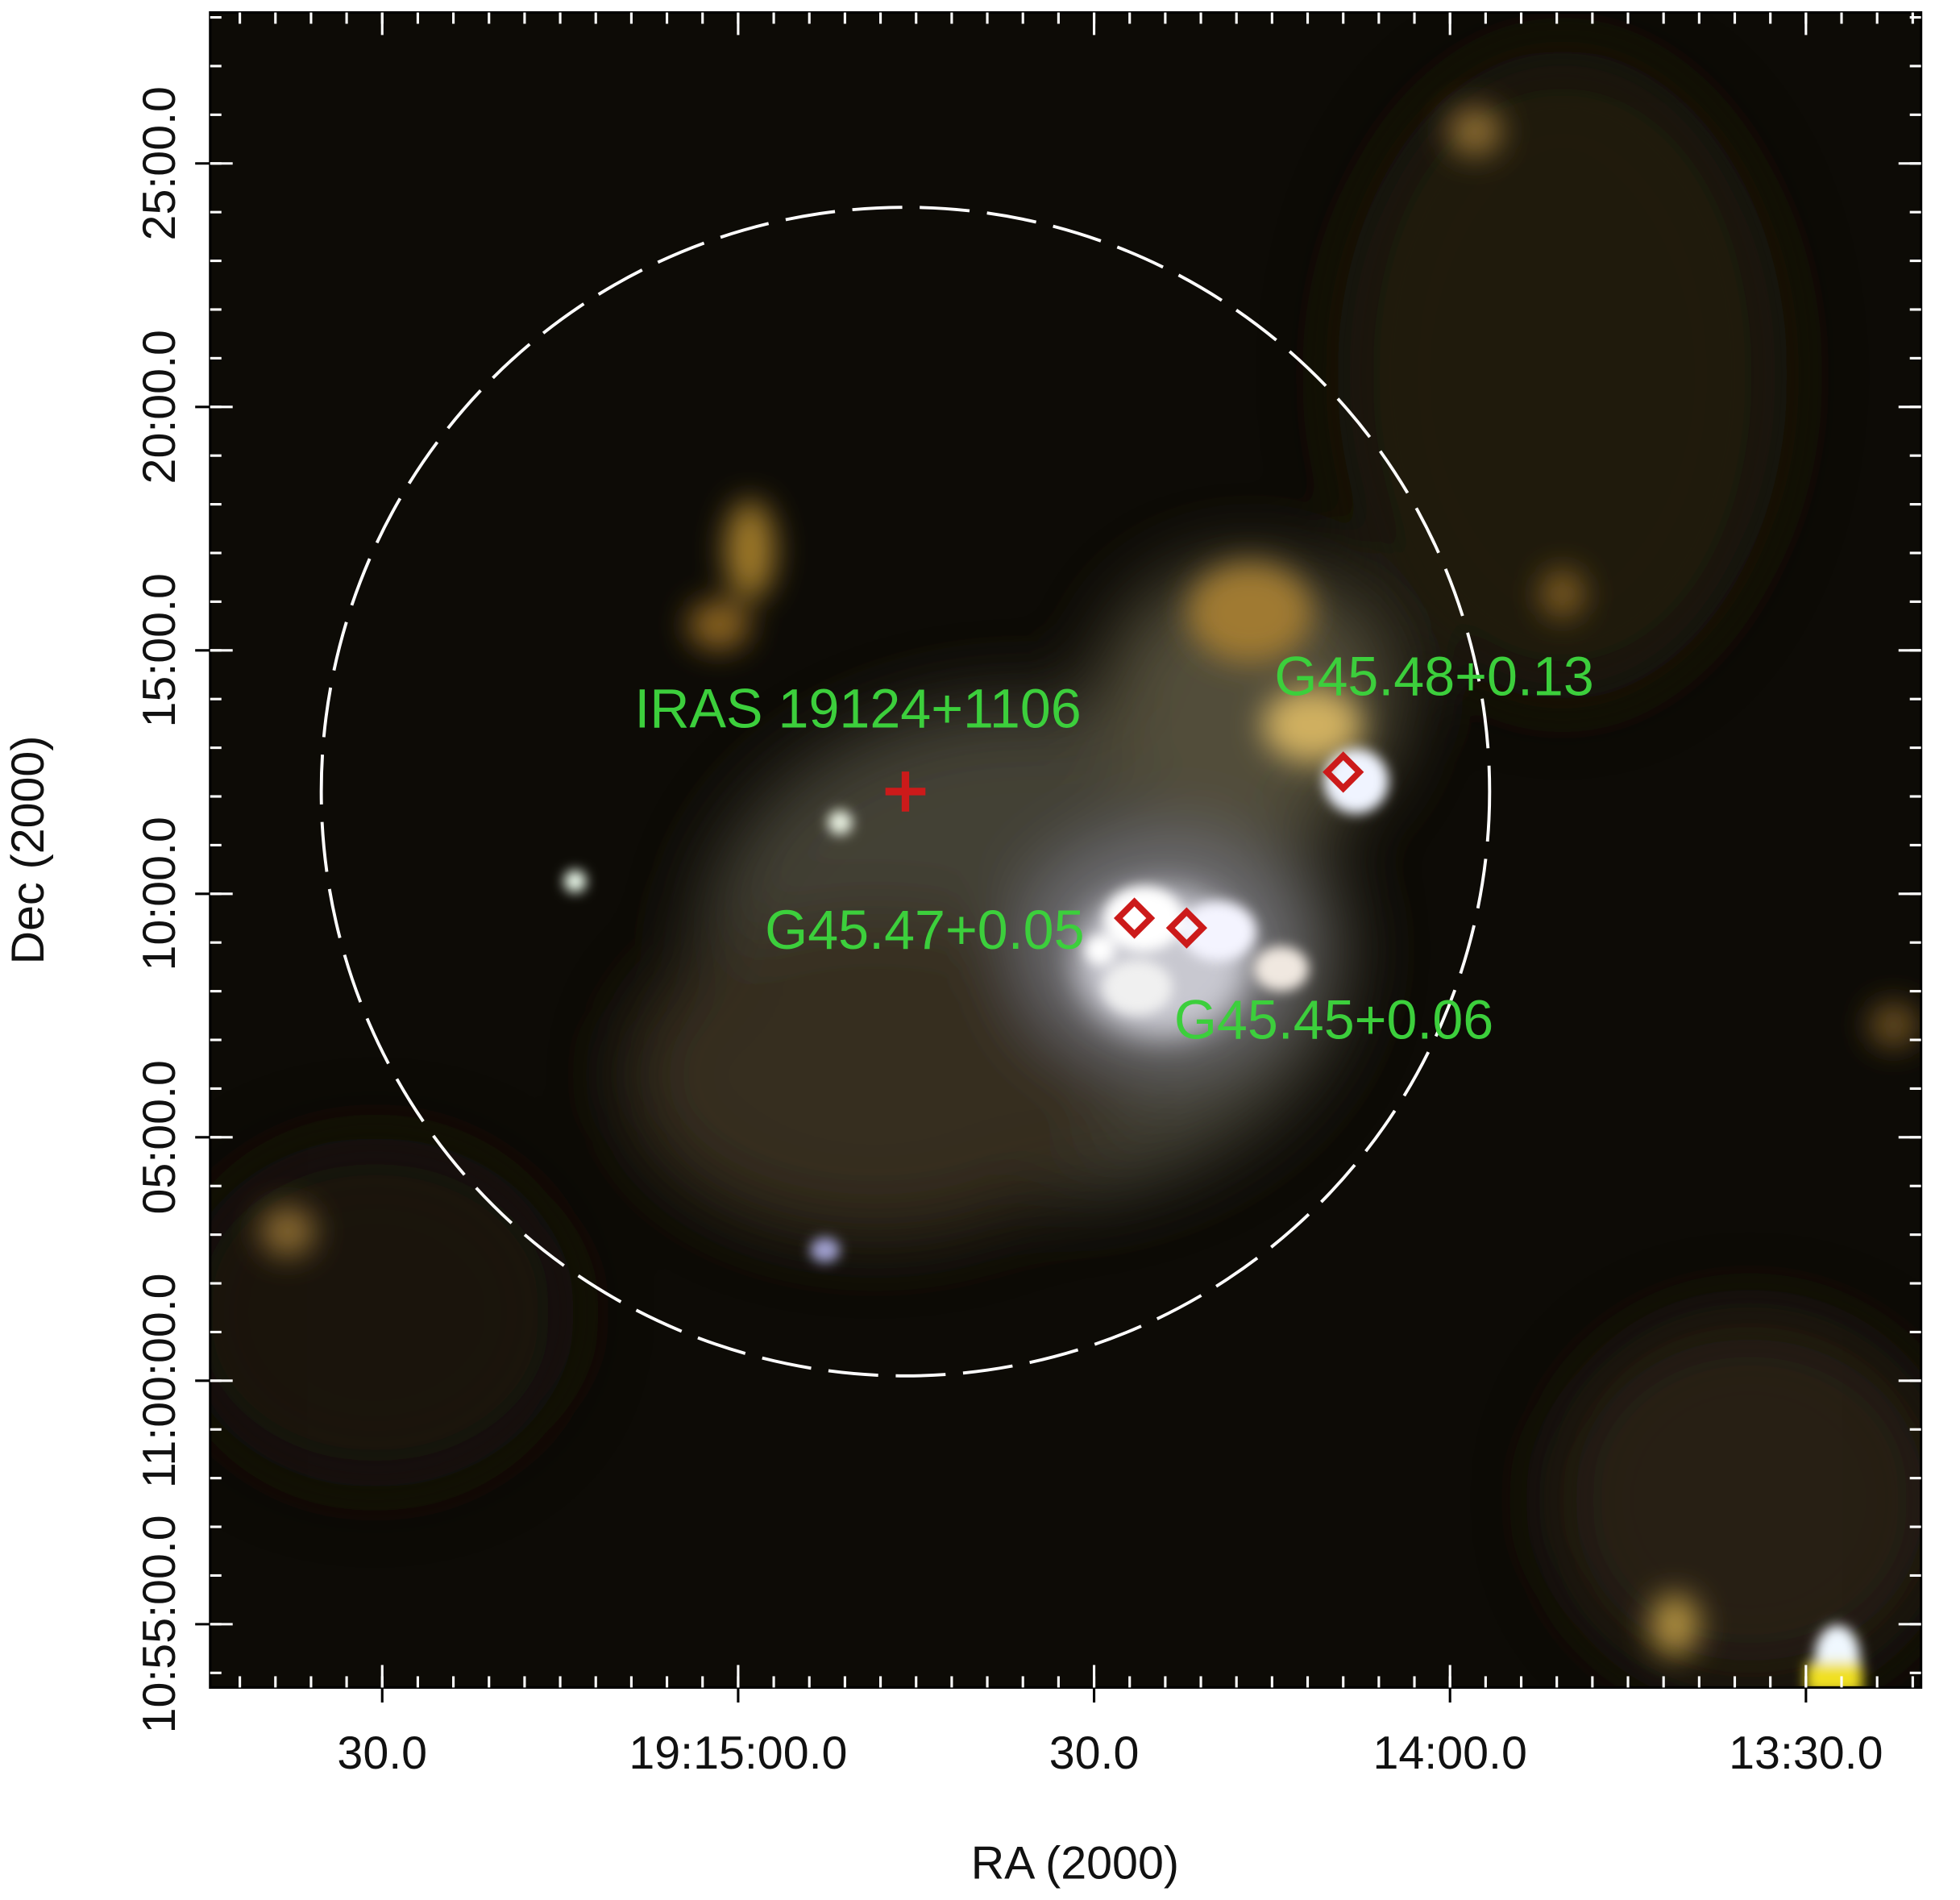 Image resolution: width=1960 pixels, height=1900 pixels. I want to click on annotation-label: G45.45+0.06, so click(1333, 1021).